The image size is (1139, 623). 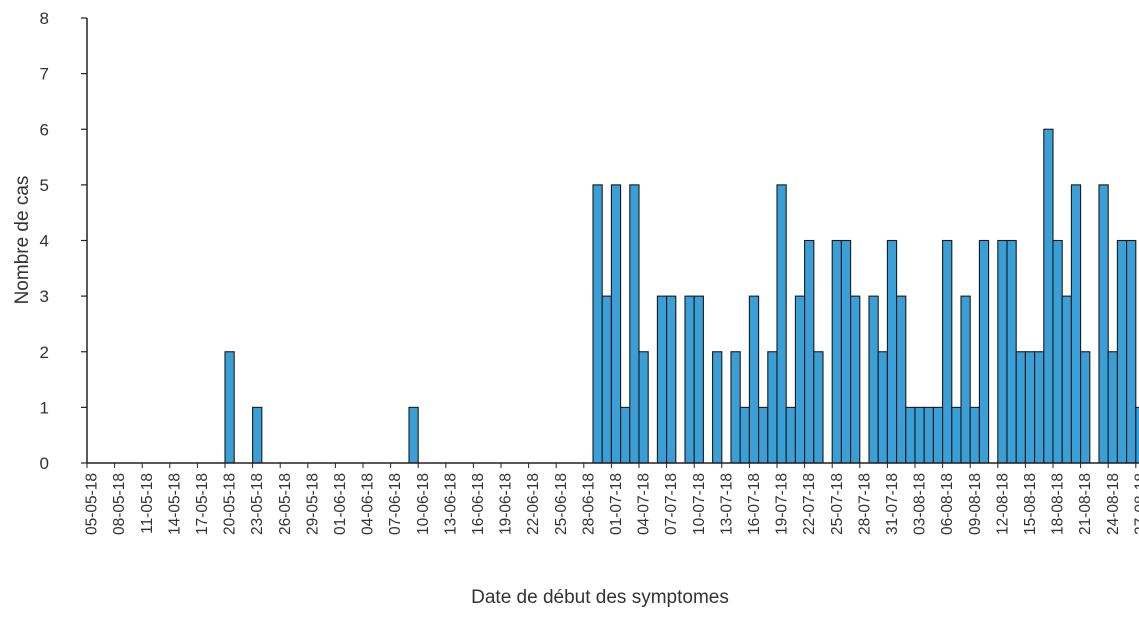 What do you see at coordinates (395, 504) in the screenshot?
I see `x-tick-label: 07-06-18` at bounding box center [395, 504].